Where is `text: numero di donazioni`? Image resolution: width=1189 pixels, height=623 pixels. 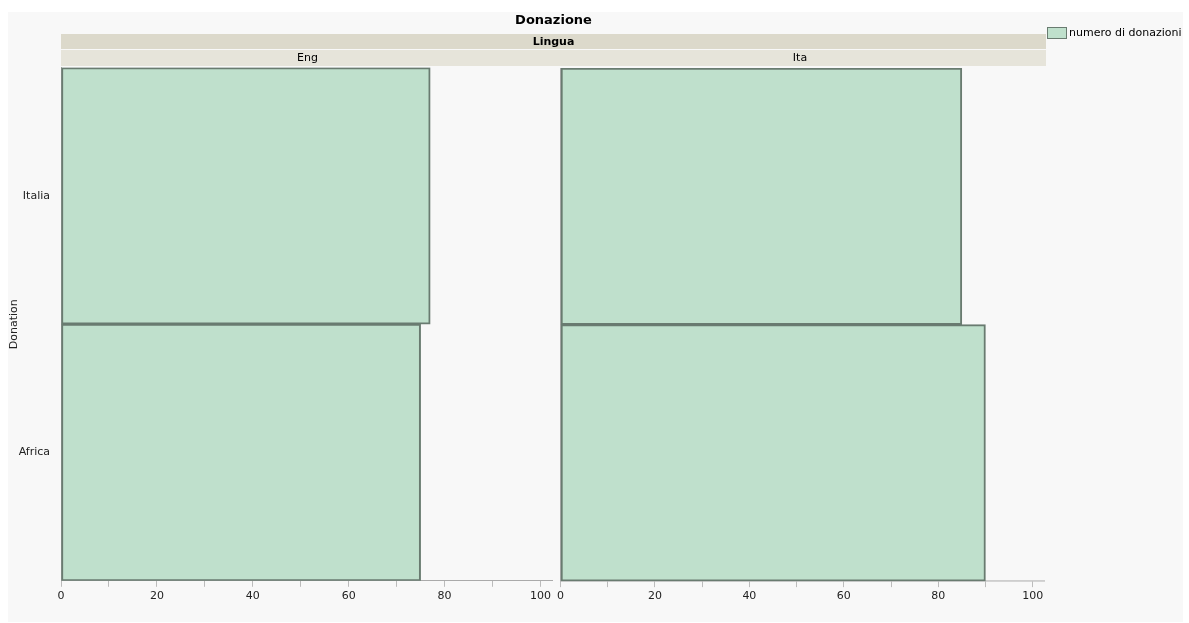
text: numero di donazioni is located at coordinates (1125, 32).